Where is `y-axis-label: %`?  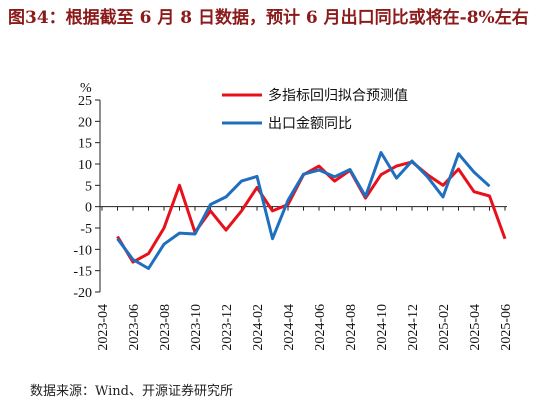 y-axis-label: % is located at coordinates (86, 88).